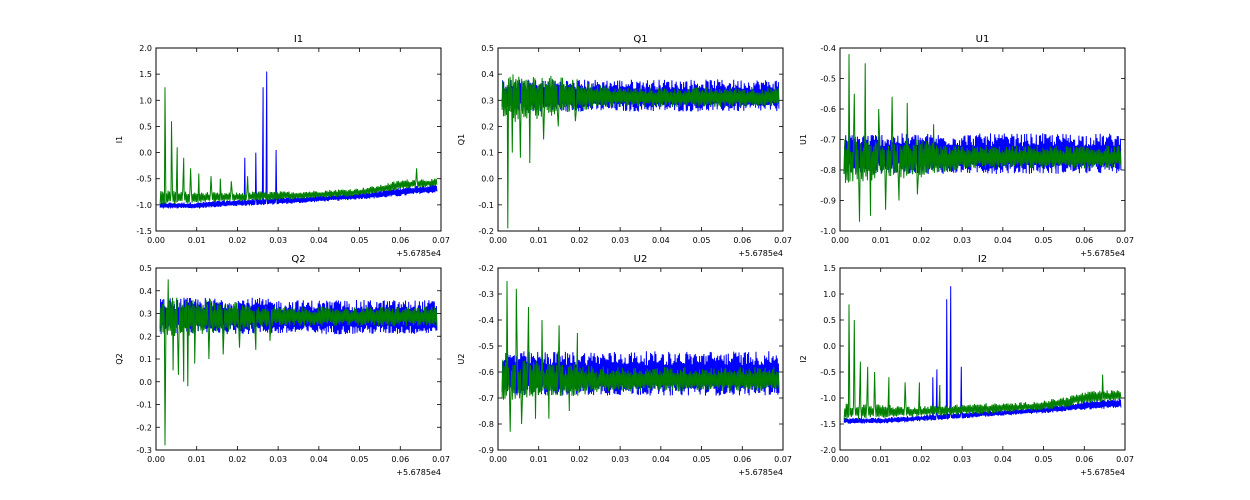 The width and height of the screenshot is (1250, 500). Describe the element at coordinates (461, 139) in the screenshot. I see `y-axis-label: Q1` at that location.